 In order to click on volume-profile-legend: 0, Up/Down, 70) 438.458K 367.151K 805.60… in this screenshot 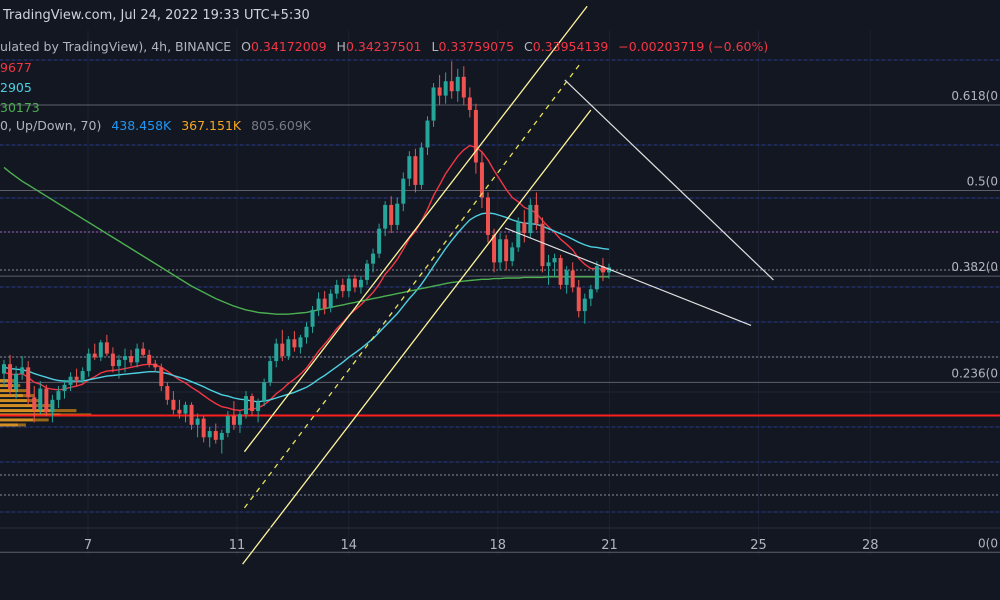, I will do `click(155, 125)`.